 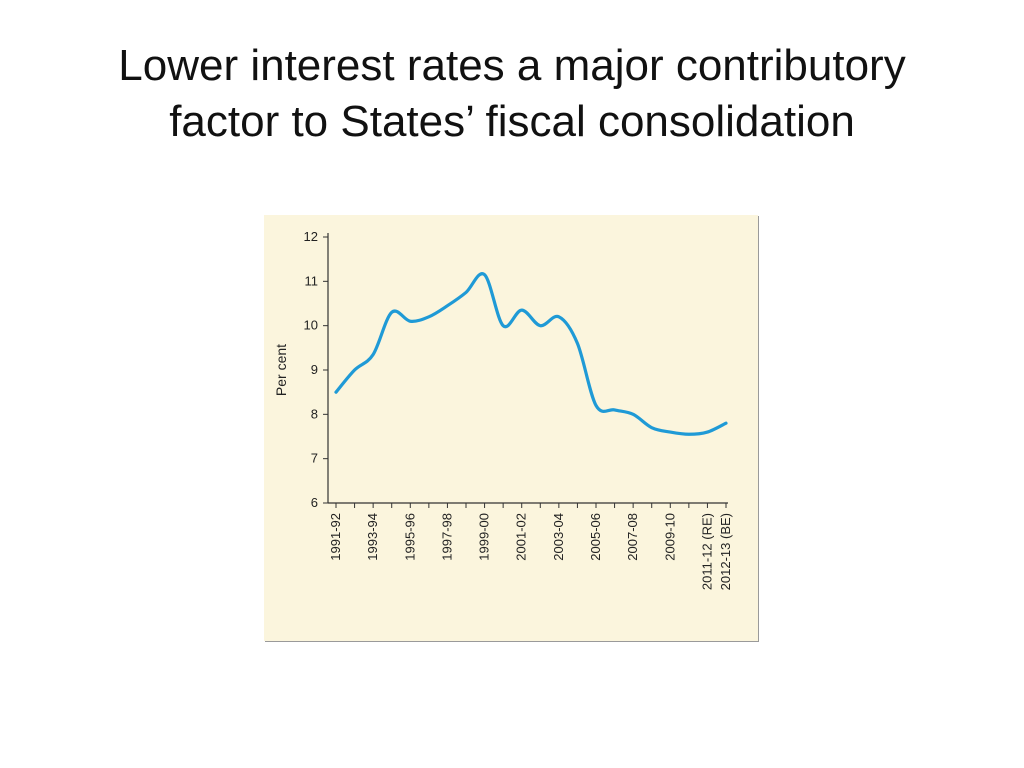 What do you see at coordinates (372, 537) in the screenshot?
I see `x-tick-label: 1993-94` at bounding box center [372, 537].